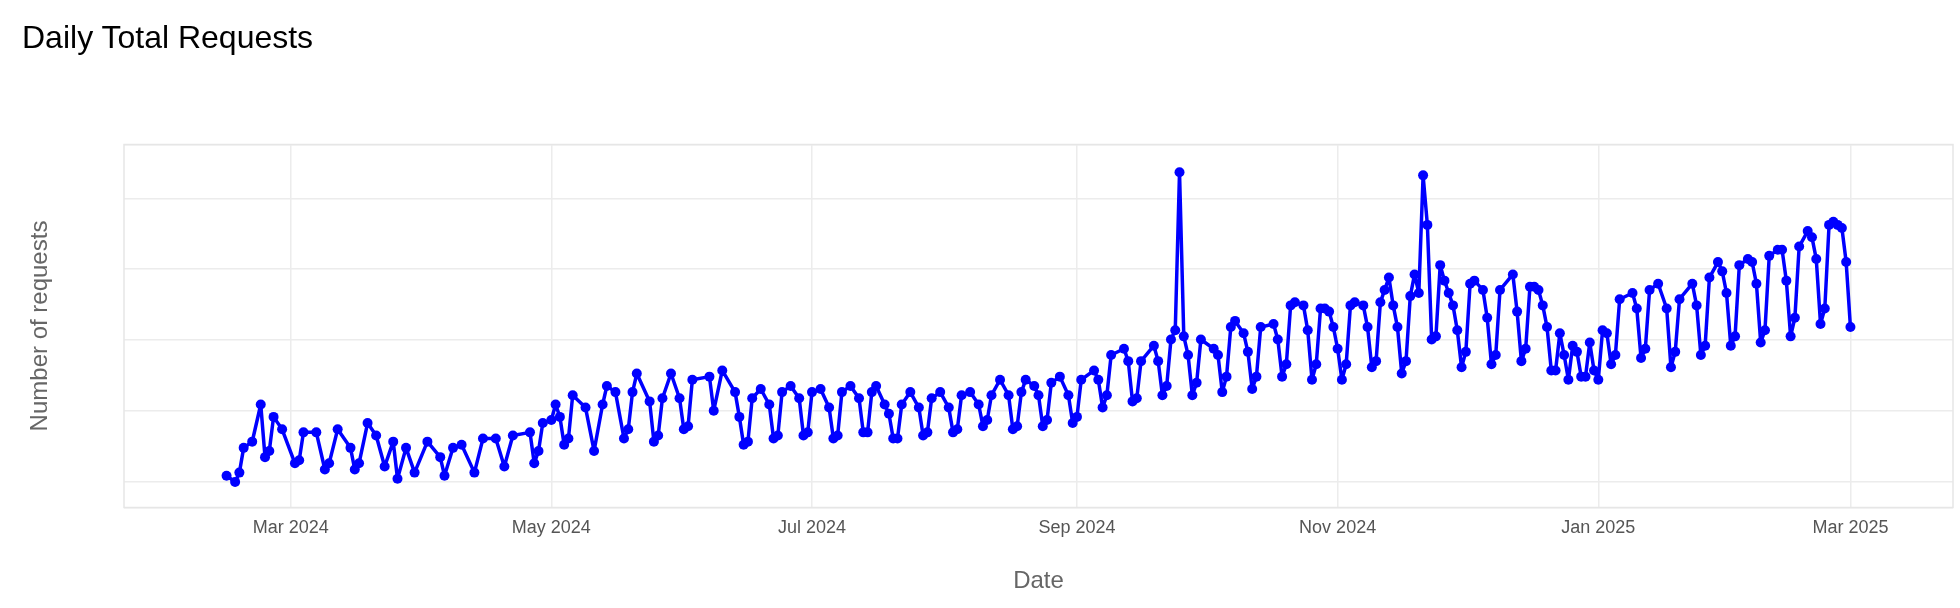 This screenshot has width=1960, height=608. What do you see at coordinates (1038, 580) in the screenshot?
I see `x-axis-title: Date` at bounding box center [1038, 580].